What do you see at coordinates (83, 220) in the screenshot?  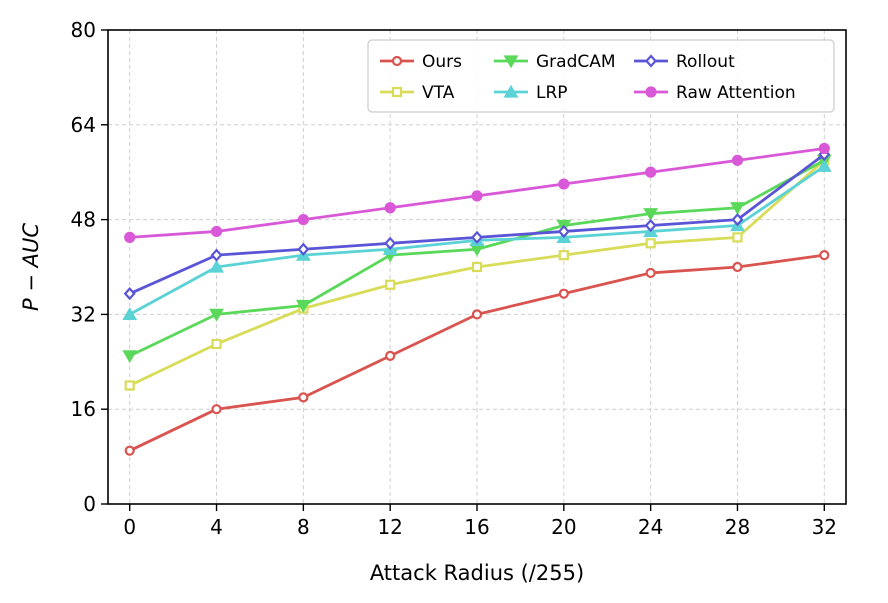 I see `y-tick-label: 48` at bounding box center [83, 220].